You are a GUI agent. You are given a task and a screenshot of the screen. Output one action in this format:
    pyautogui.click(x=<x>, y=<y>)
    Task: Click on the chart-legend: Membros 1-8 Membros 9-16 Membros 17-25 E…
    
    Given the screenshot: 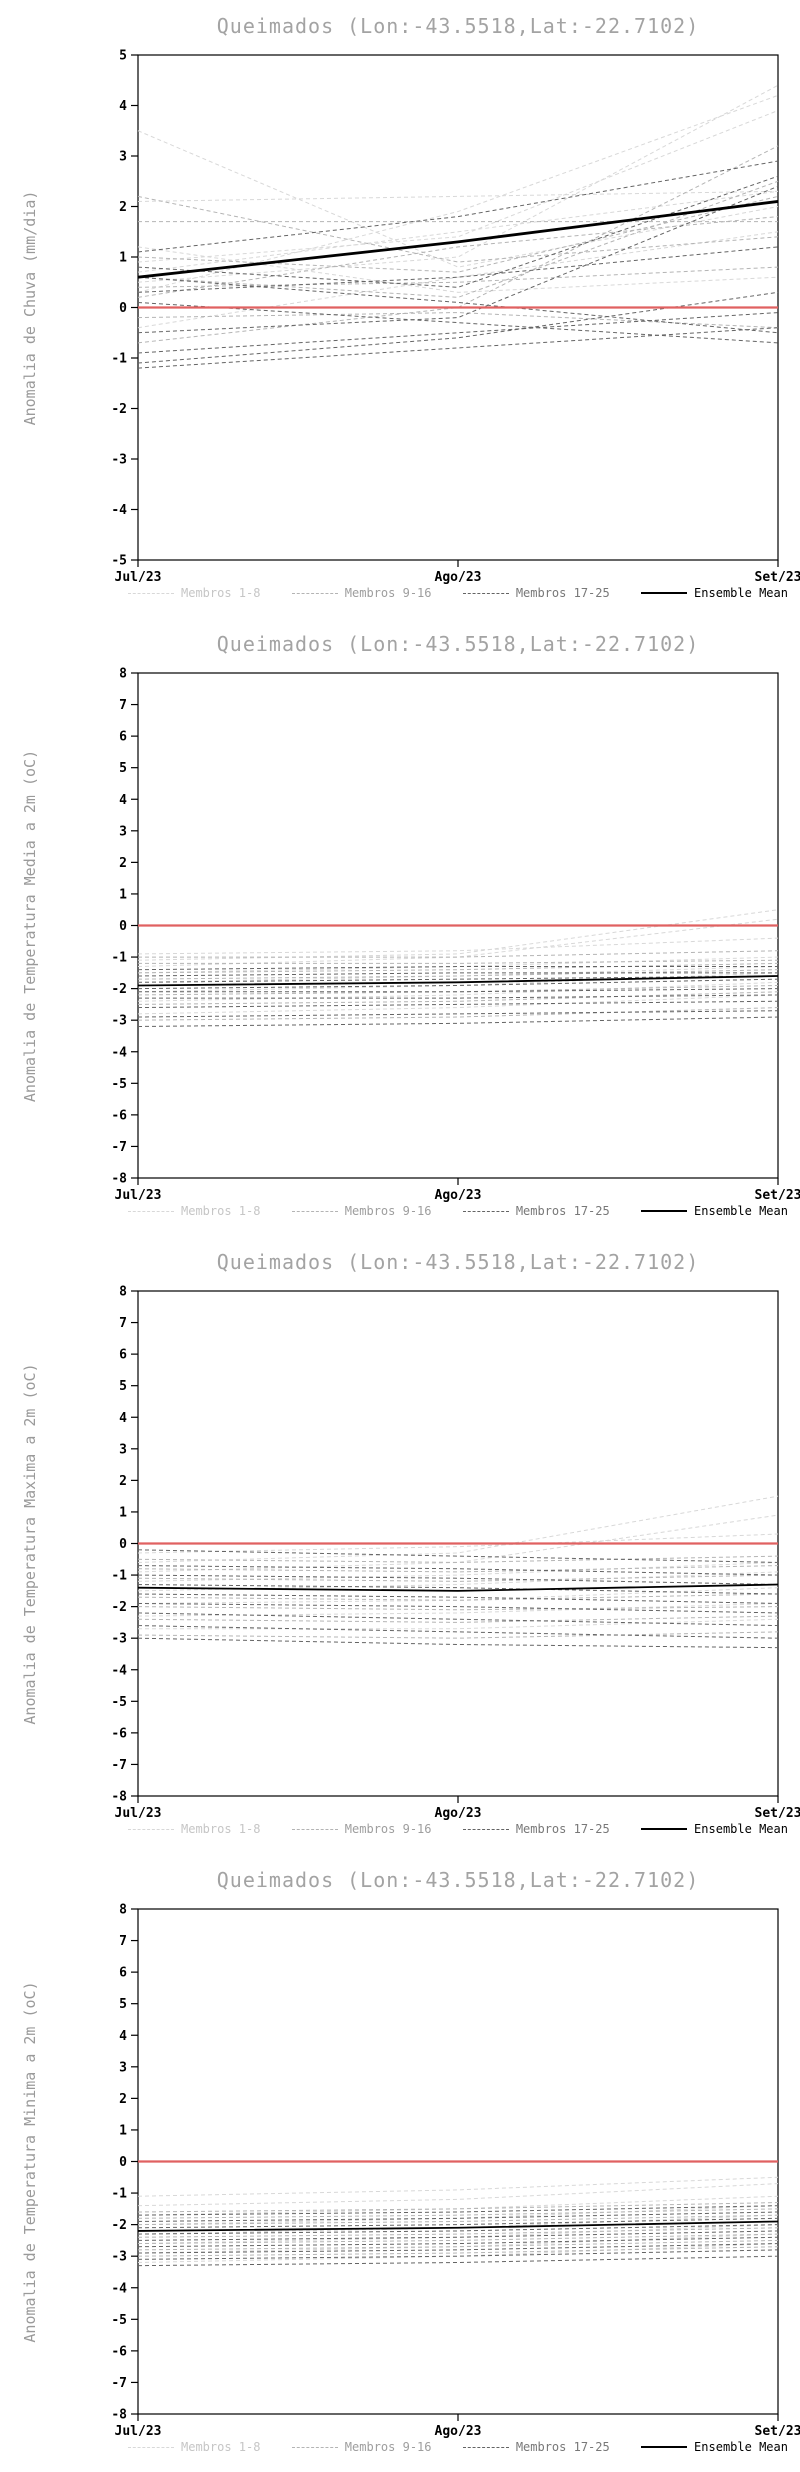 What is the action you would take?
    pyautogui.click(x=458, y=593)
    